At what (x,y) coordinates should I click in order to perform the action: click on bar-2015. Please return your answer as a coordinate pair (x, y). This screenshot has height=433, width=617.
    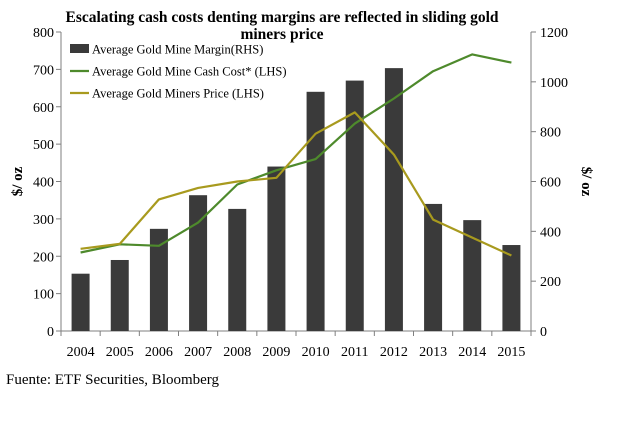
    Looking at the image, I should click on (511, 288).